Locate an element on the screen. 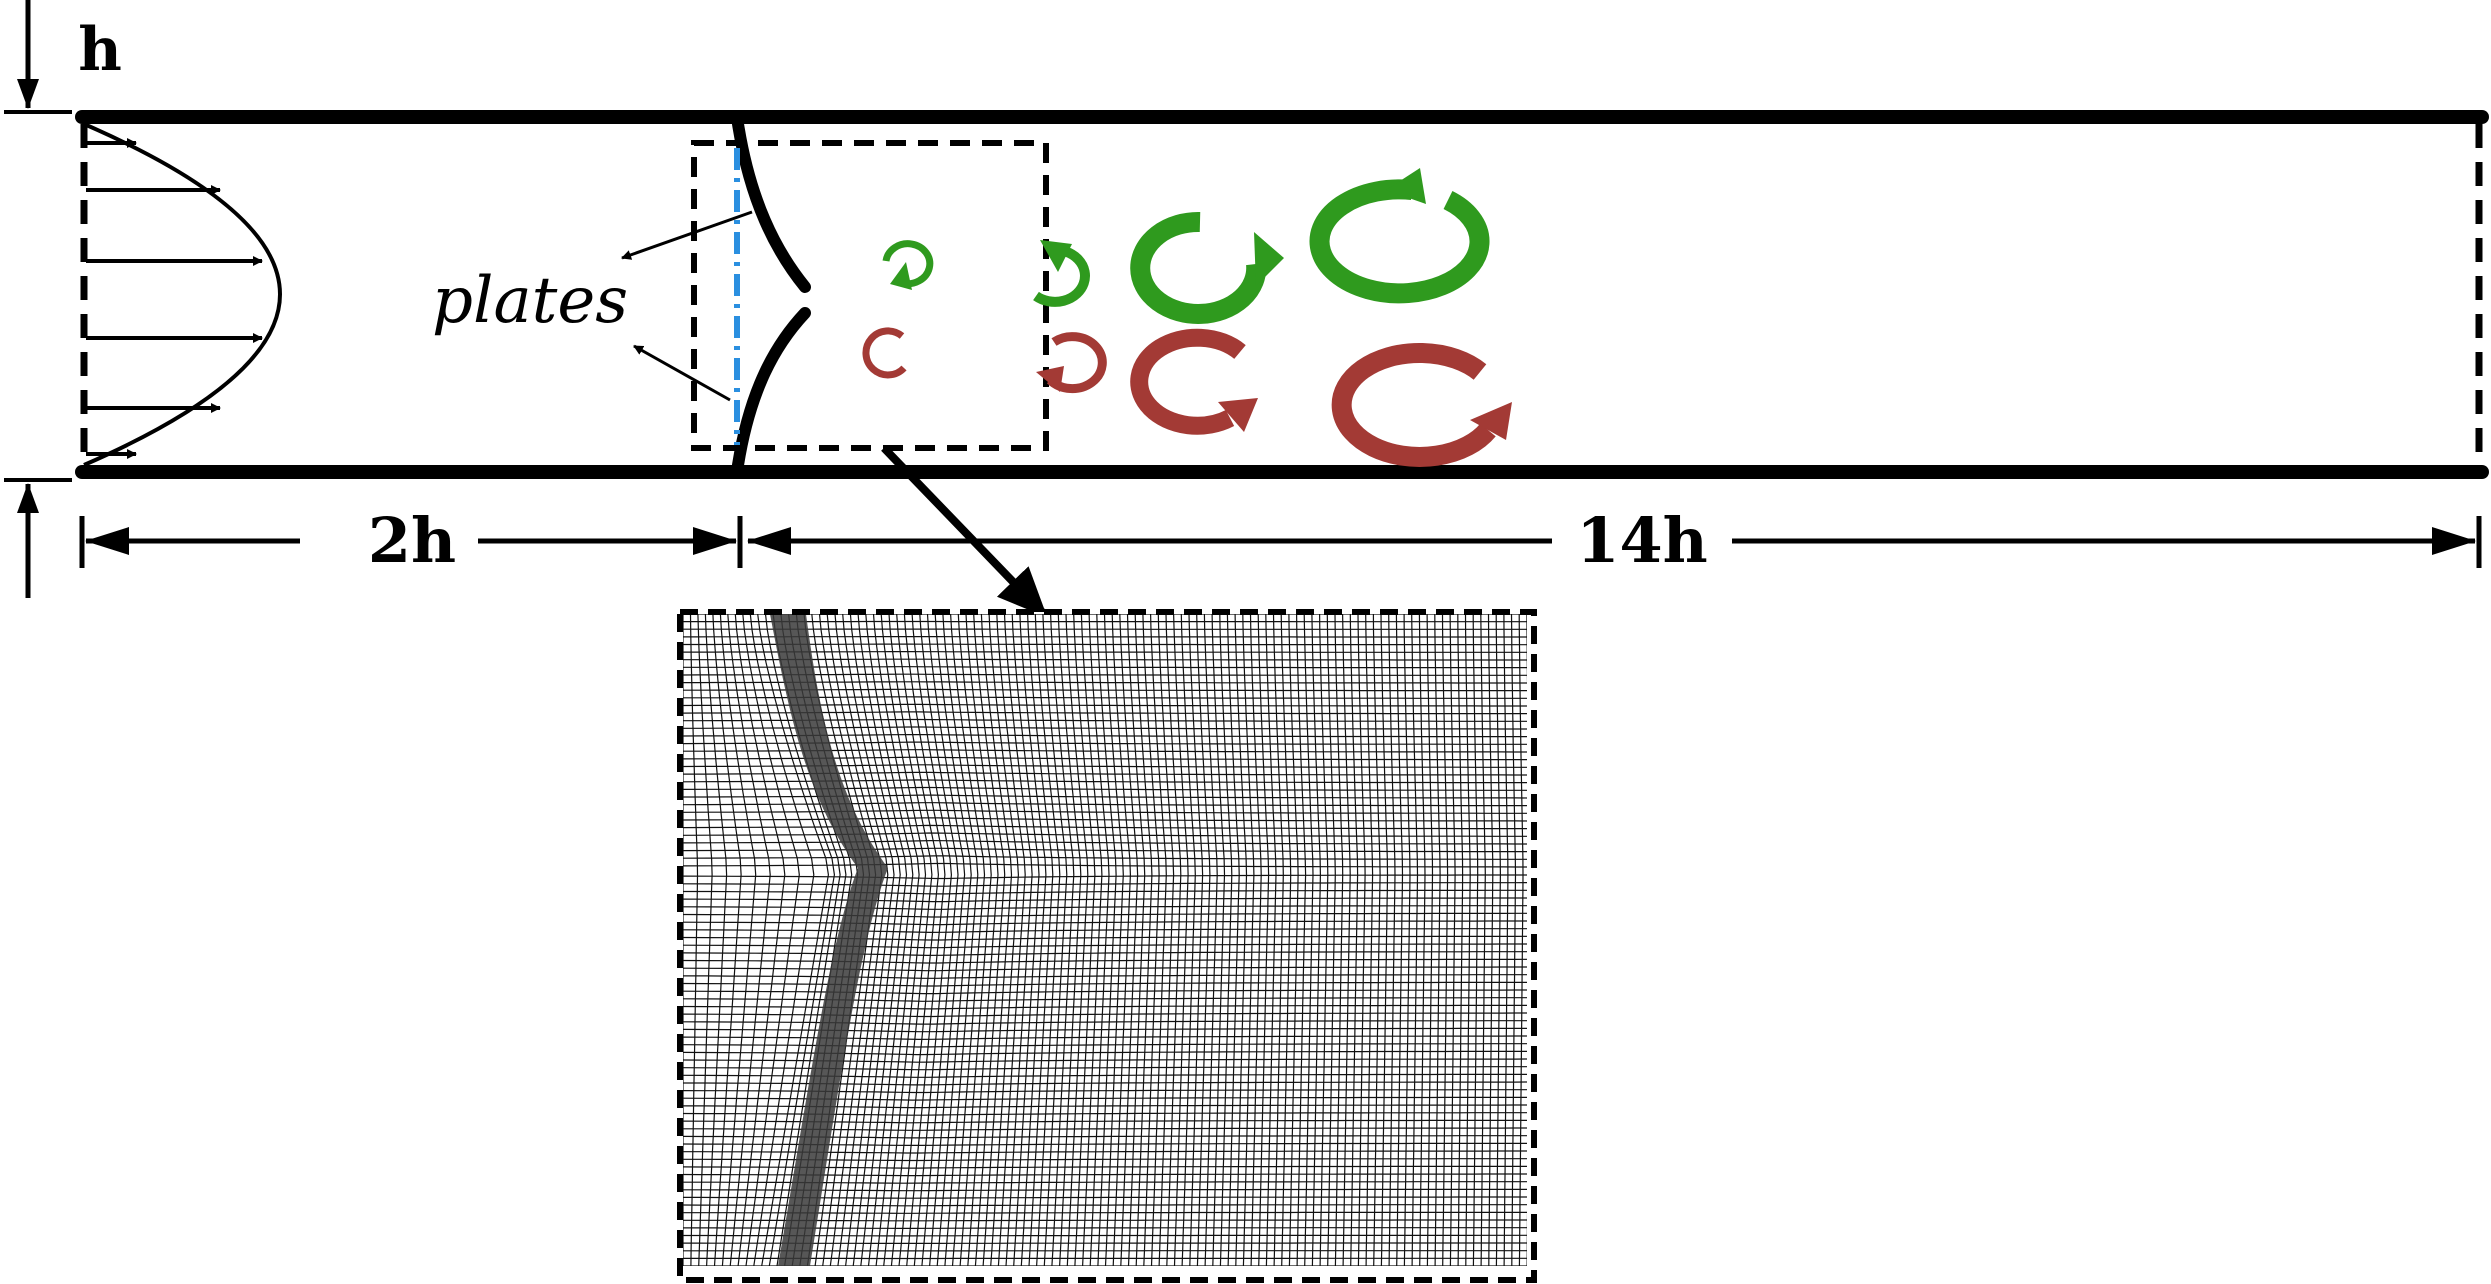  green-vortex-icon is located at coordinates (1061, 273).